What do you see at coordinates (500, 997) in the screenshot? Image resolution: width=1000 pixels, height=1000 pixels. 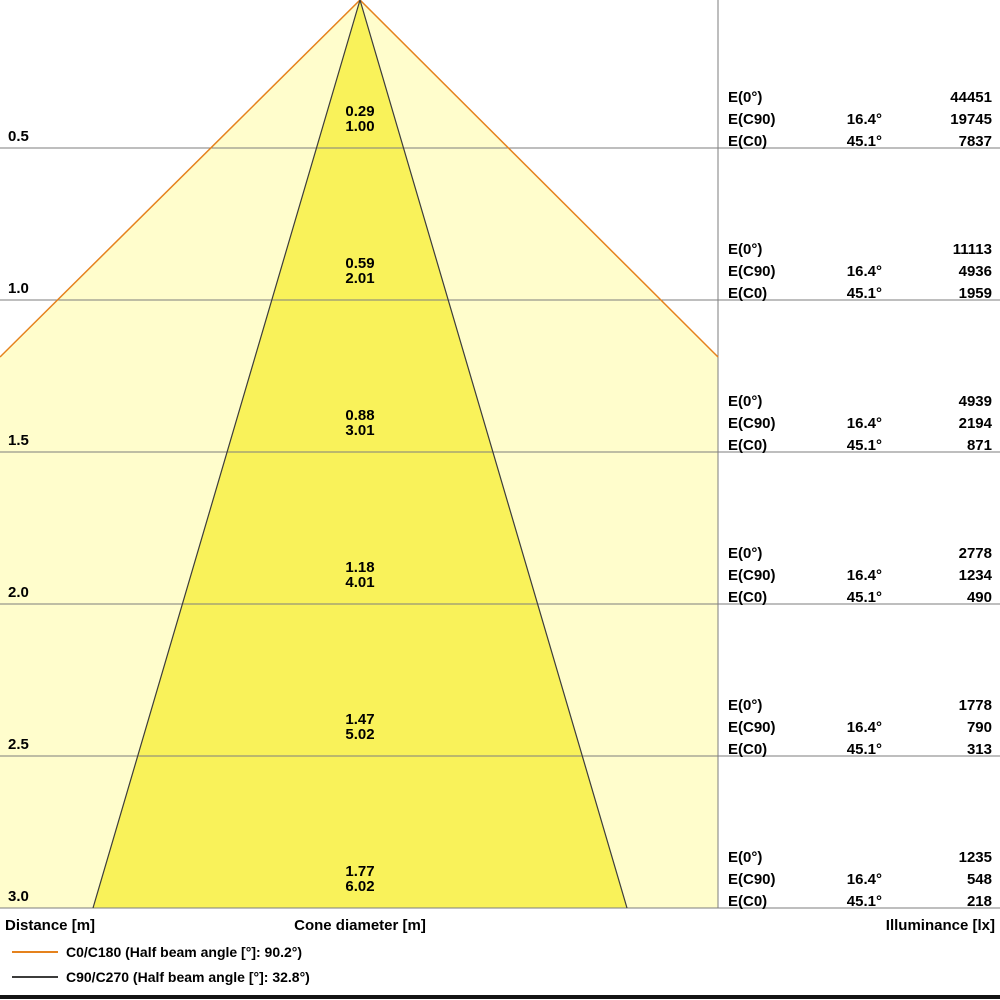 I see `bottom-border` at bounding box center [500, 997].